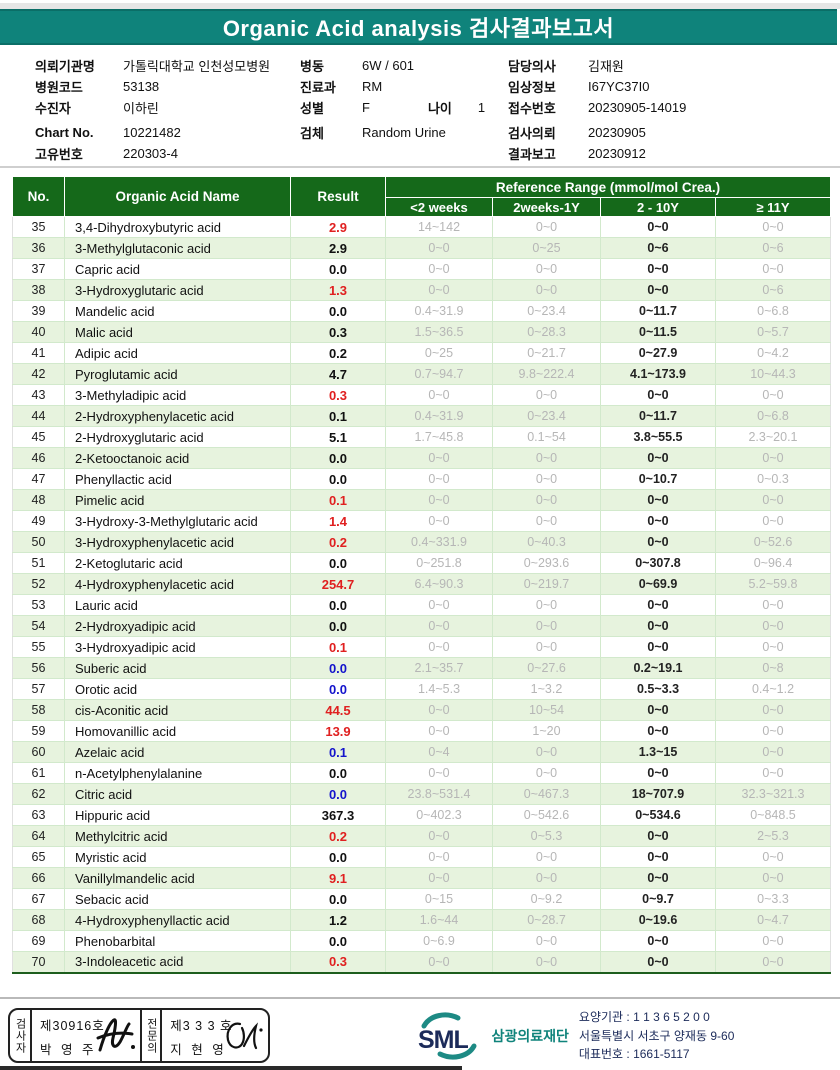  What do you see at coordinates (546, 815) in the screenshot?
I see `cell-ref-2weeks-1y: 0~542.6` at bounding box center [546, 815].